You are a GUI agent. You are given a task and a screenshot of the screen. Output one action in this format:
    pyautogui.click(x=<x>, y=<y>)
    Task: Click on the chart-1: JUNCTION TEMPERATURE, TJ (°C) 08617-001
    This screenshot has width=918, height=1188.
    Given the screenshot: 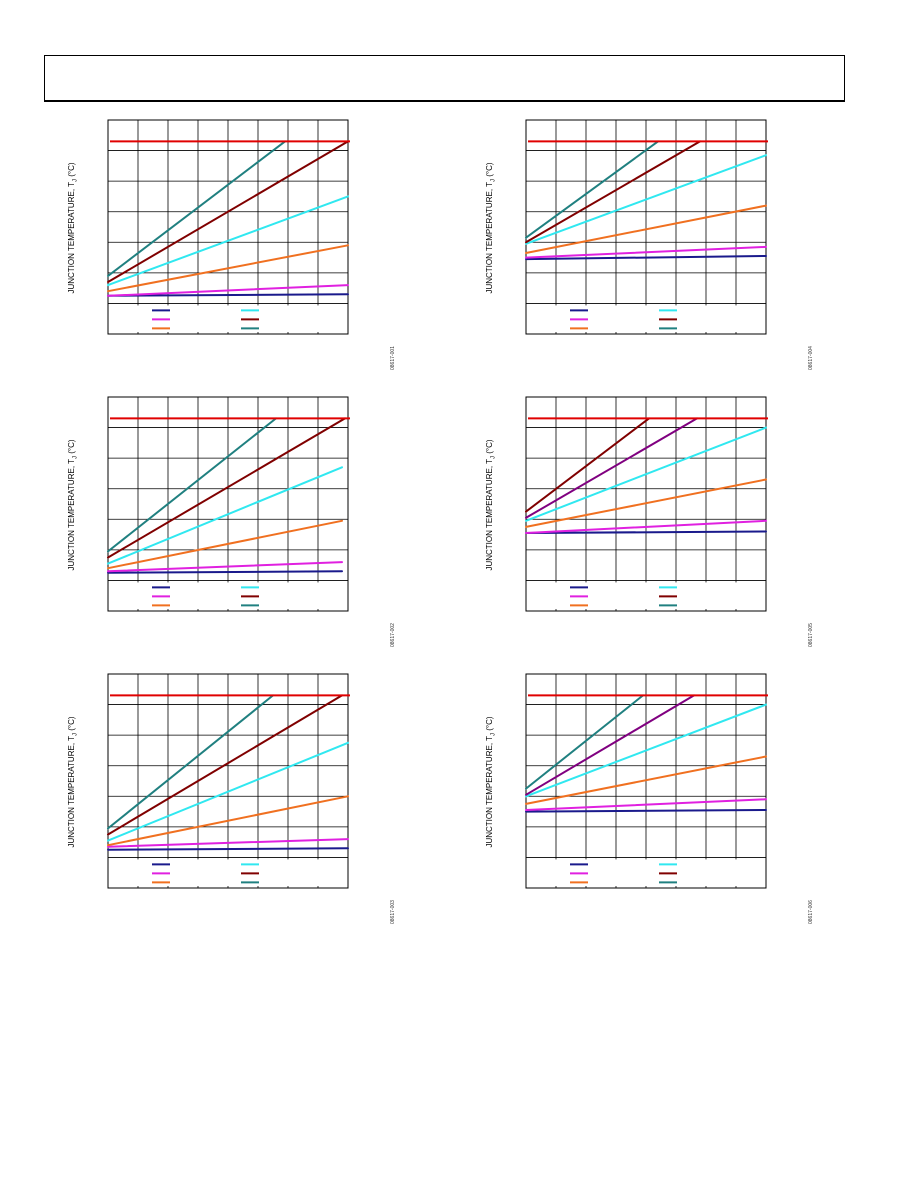 What is the action you would take?
    pyautogui.click(x=223, y=242)
    